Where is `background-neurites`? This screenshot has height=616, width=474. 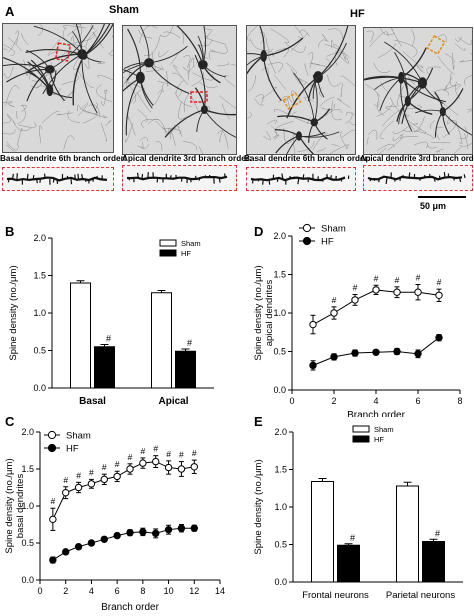 background-neurites is located at coordinates (179, 90).